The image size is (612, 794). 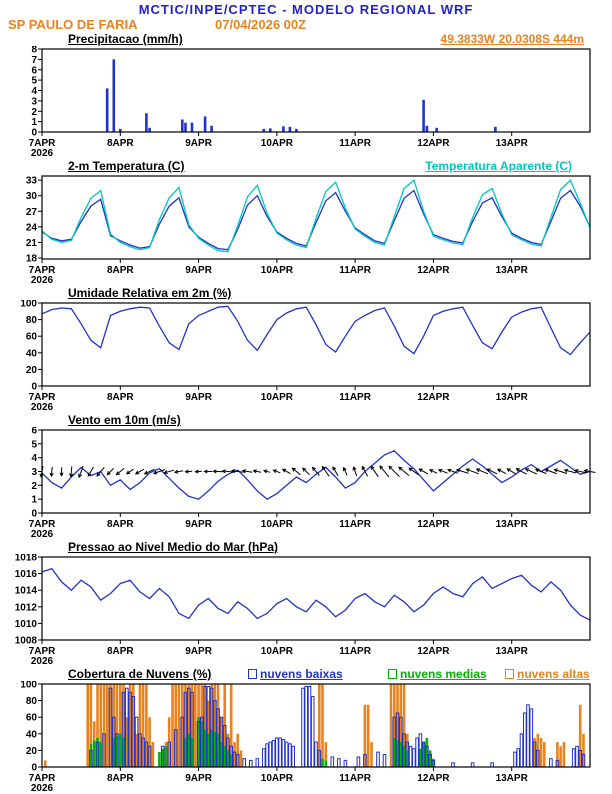 I want to click on svg-text: 27, so click(x=32, y=212).